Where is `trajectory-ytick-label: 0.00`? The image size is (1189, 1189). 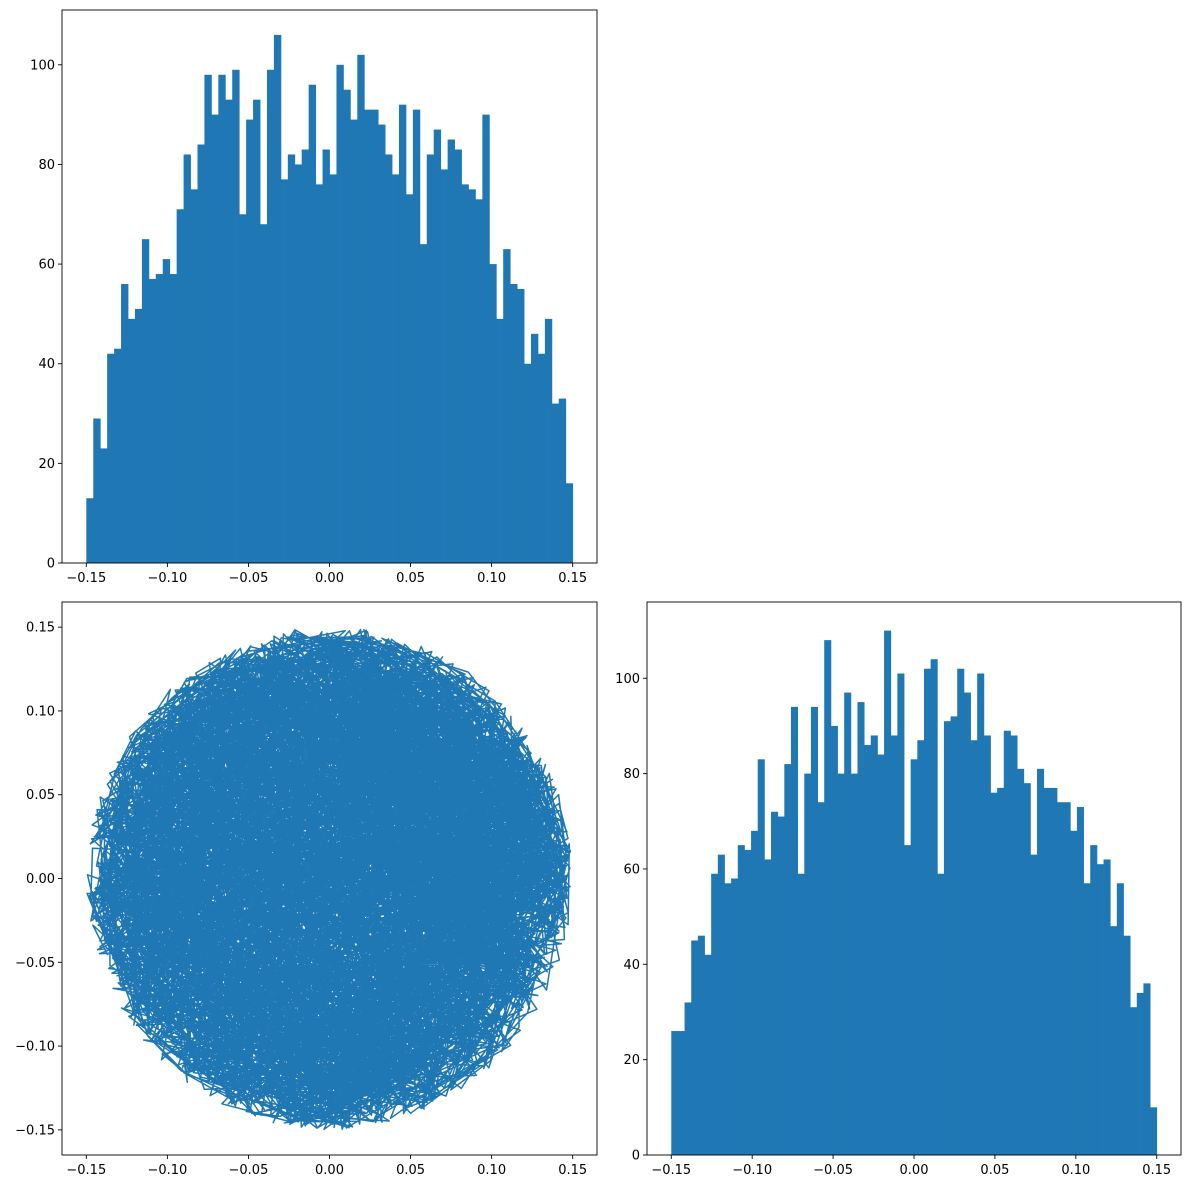 trajectory-ytick-label: 0.00 is located at coordinates (40, 879).